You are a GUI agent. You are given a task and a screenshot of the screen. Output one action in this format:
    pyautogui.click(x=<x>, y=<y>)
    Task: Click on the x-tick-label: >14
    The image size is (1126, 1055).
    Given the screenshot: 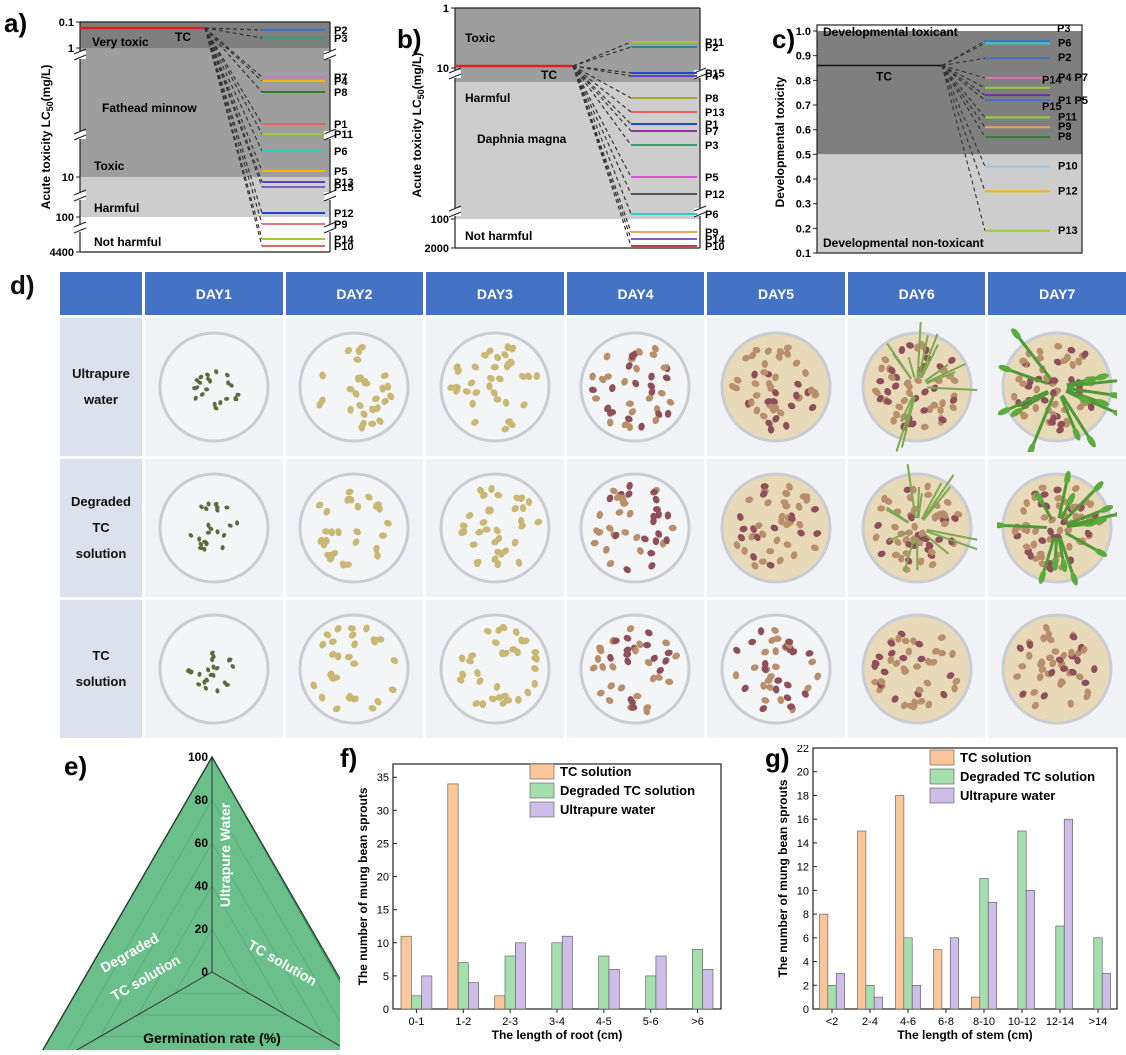 What is the action you would take?
    pyautogui.click(x=1098, y=1022)
    